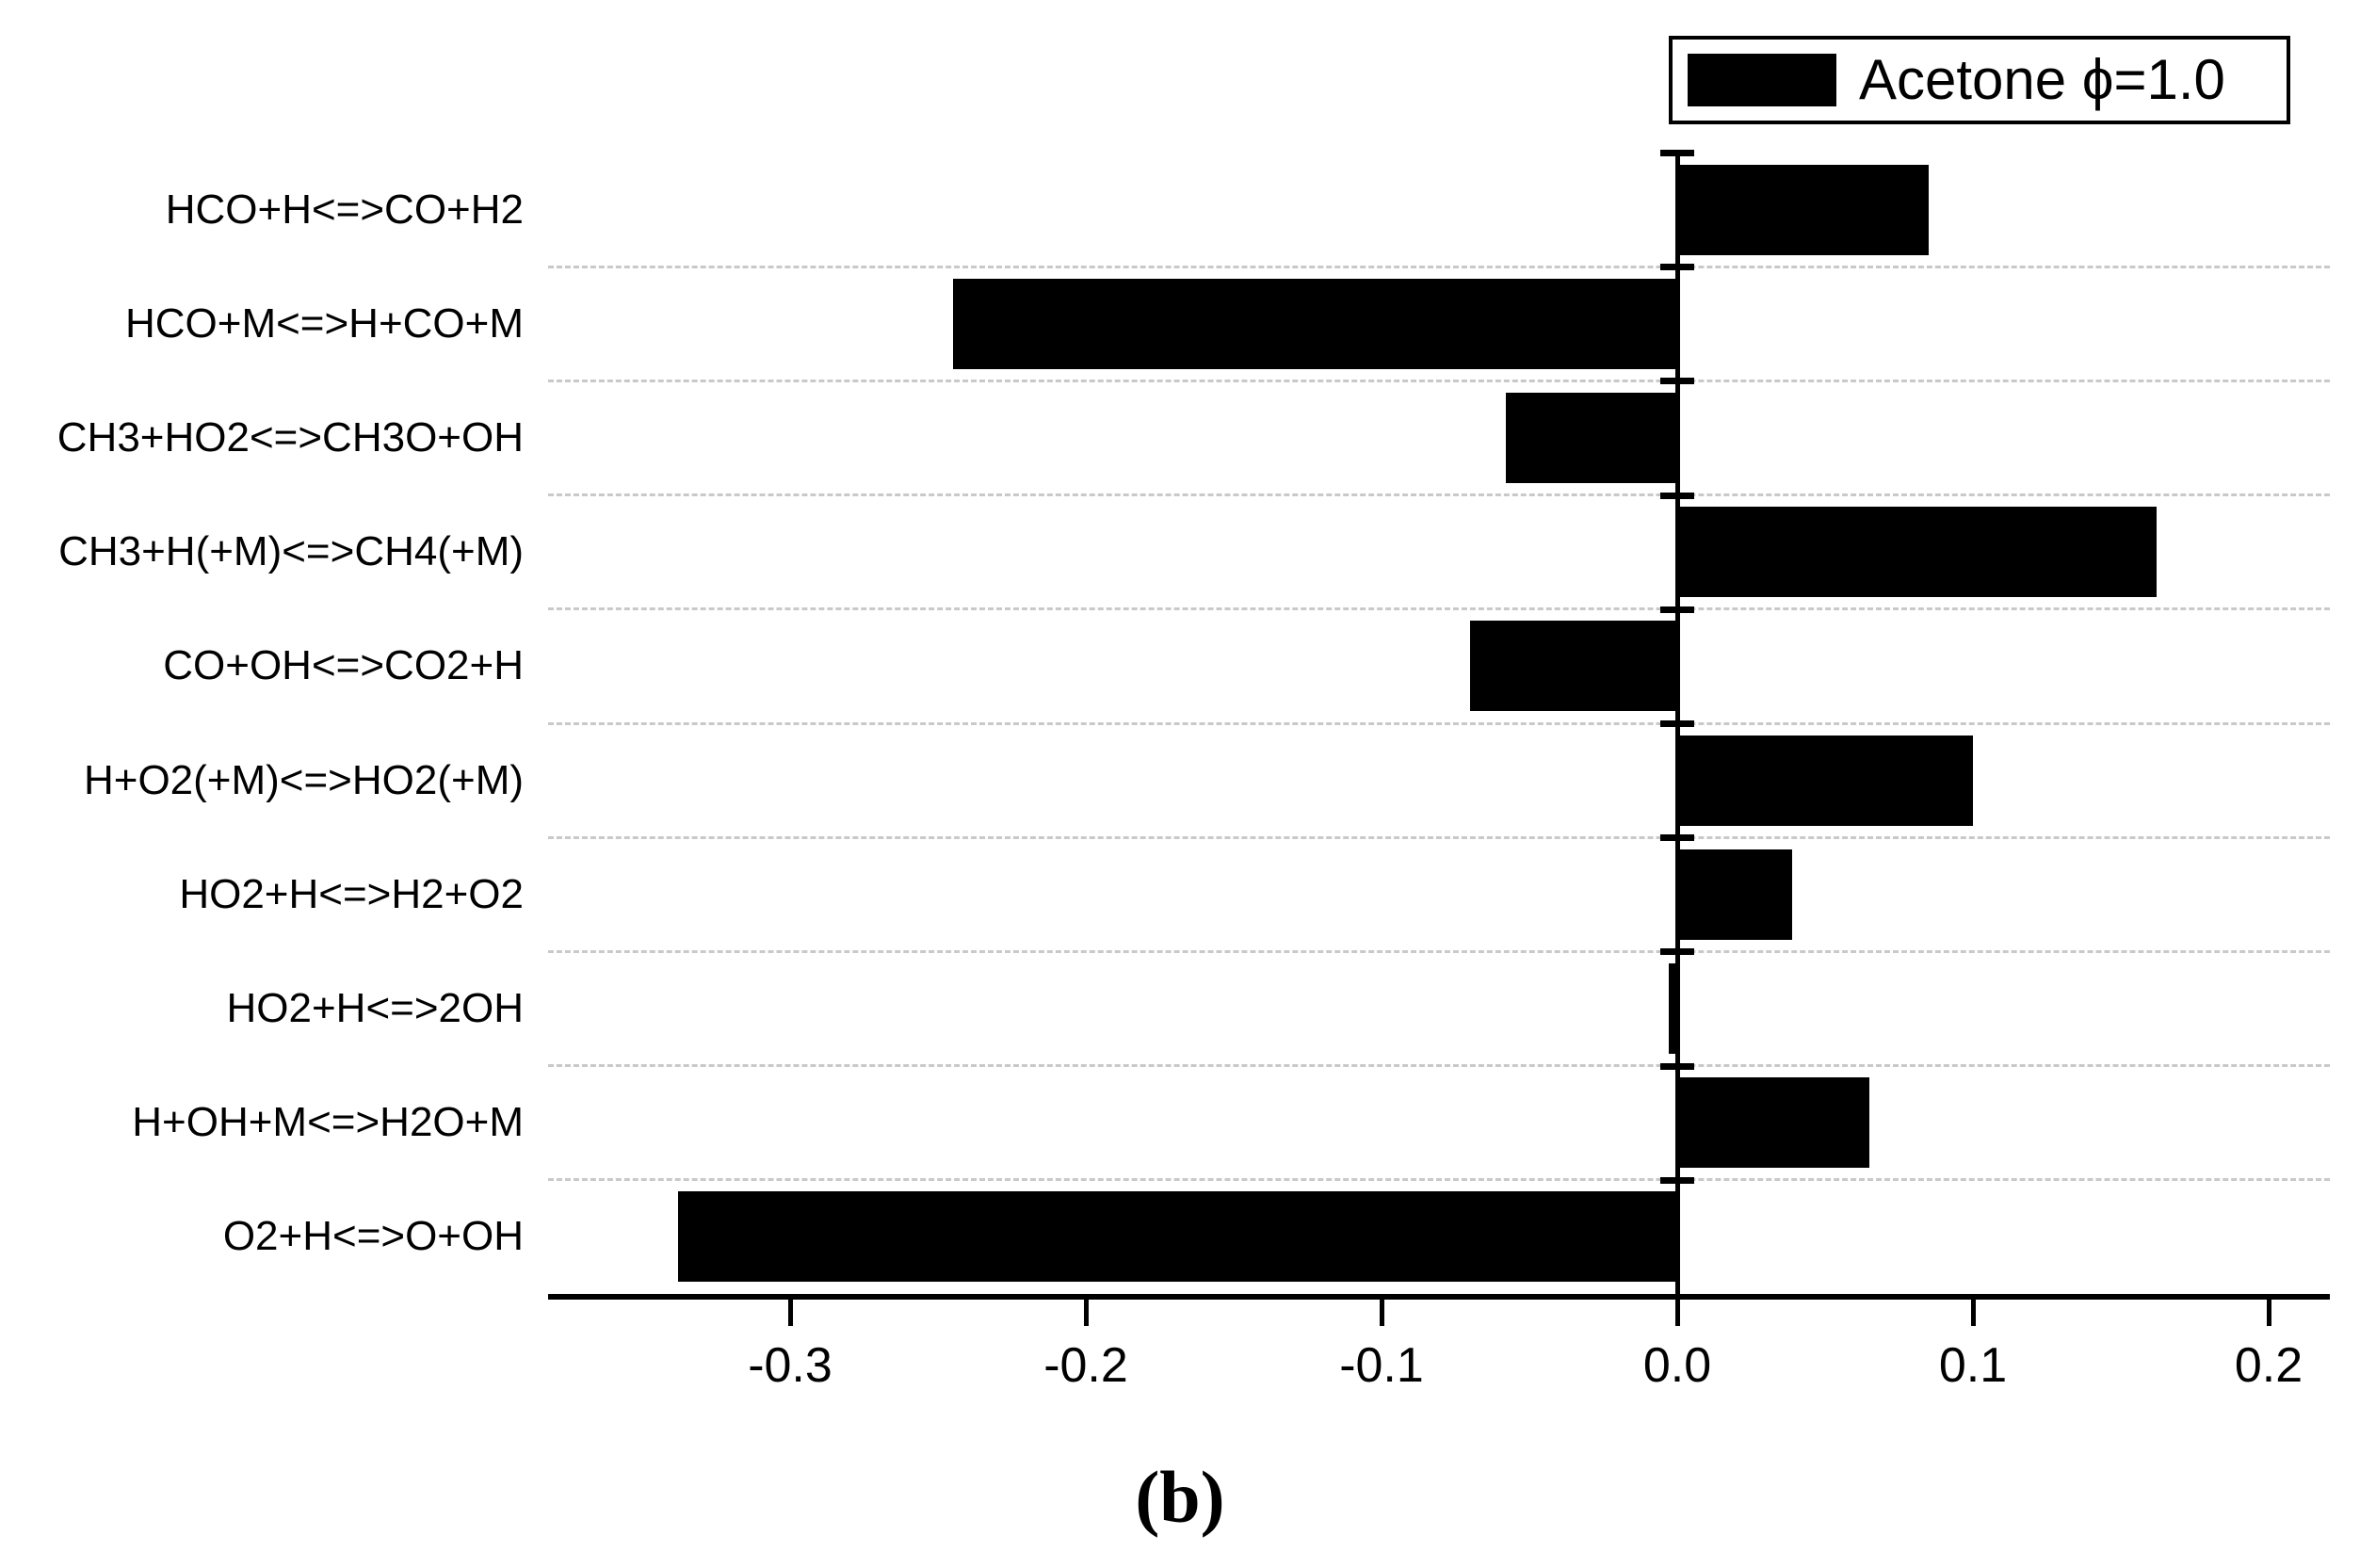 Image resolution: width=2360 pixels, height=1568 pixels. I want to click on legend-swatch, so click(1762, 80).